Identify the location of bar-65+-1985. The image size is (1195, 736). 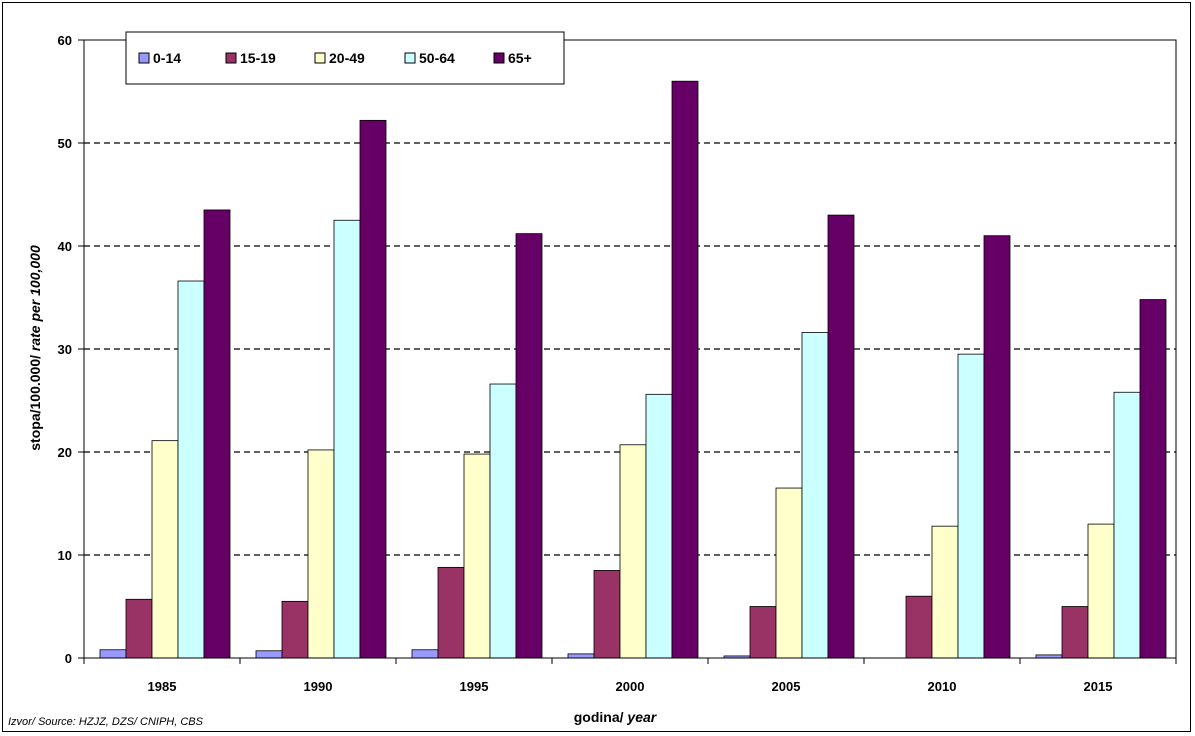
(217, 434).